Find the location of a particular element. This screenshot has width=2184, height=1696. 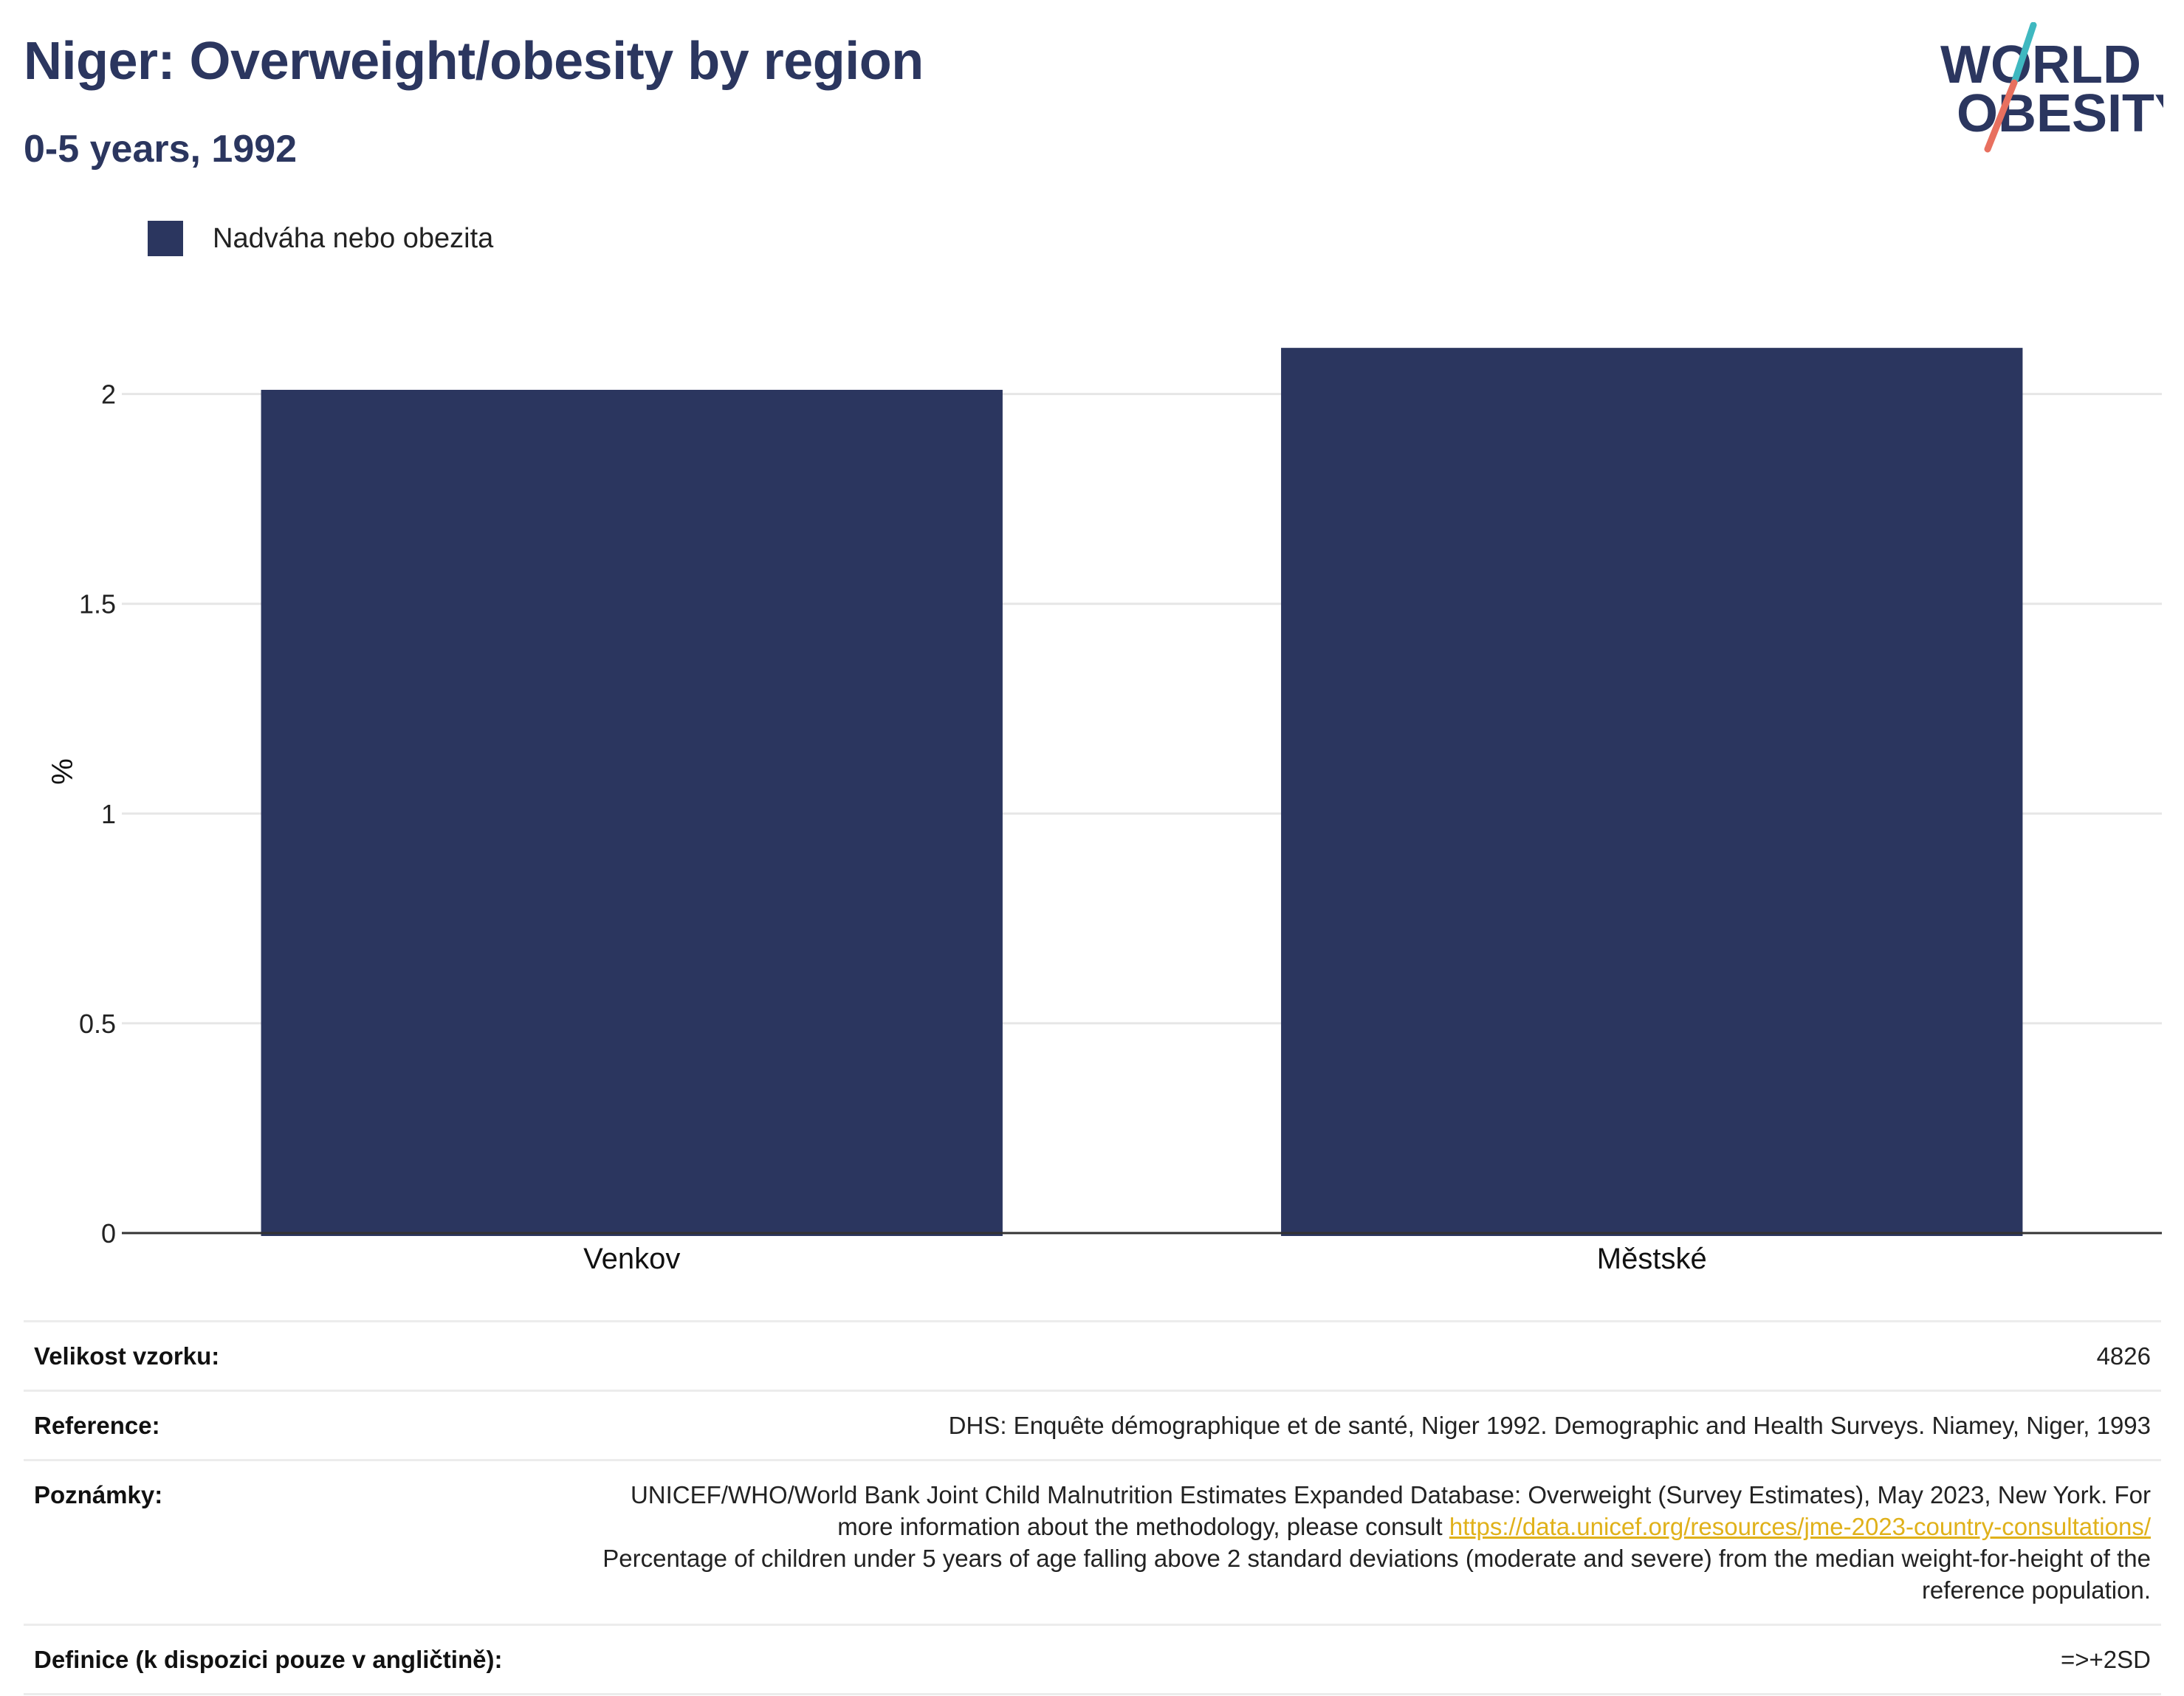

logo-slash-teal is located at coordinates (2024, 54).